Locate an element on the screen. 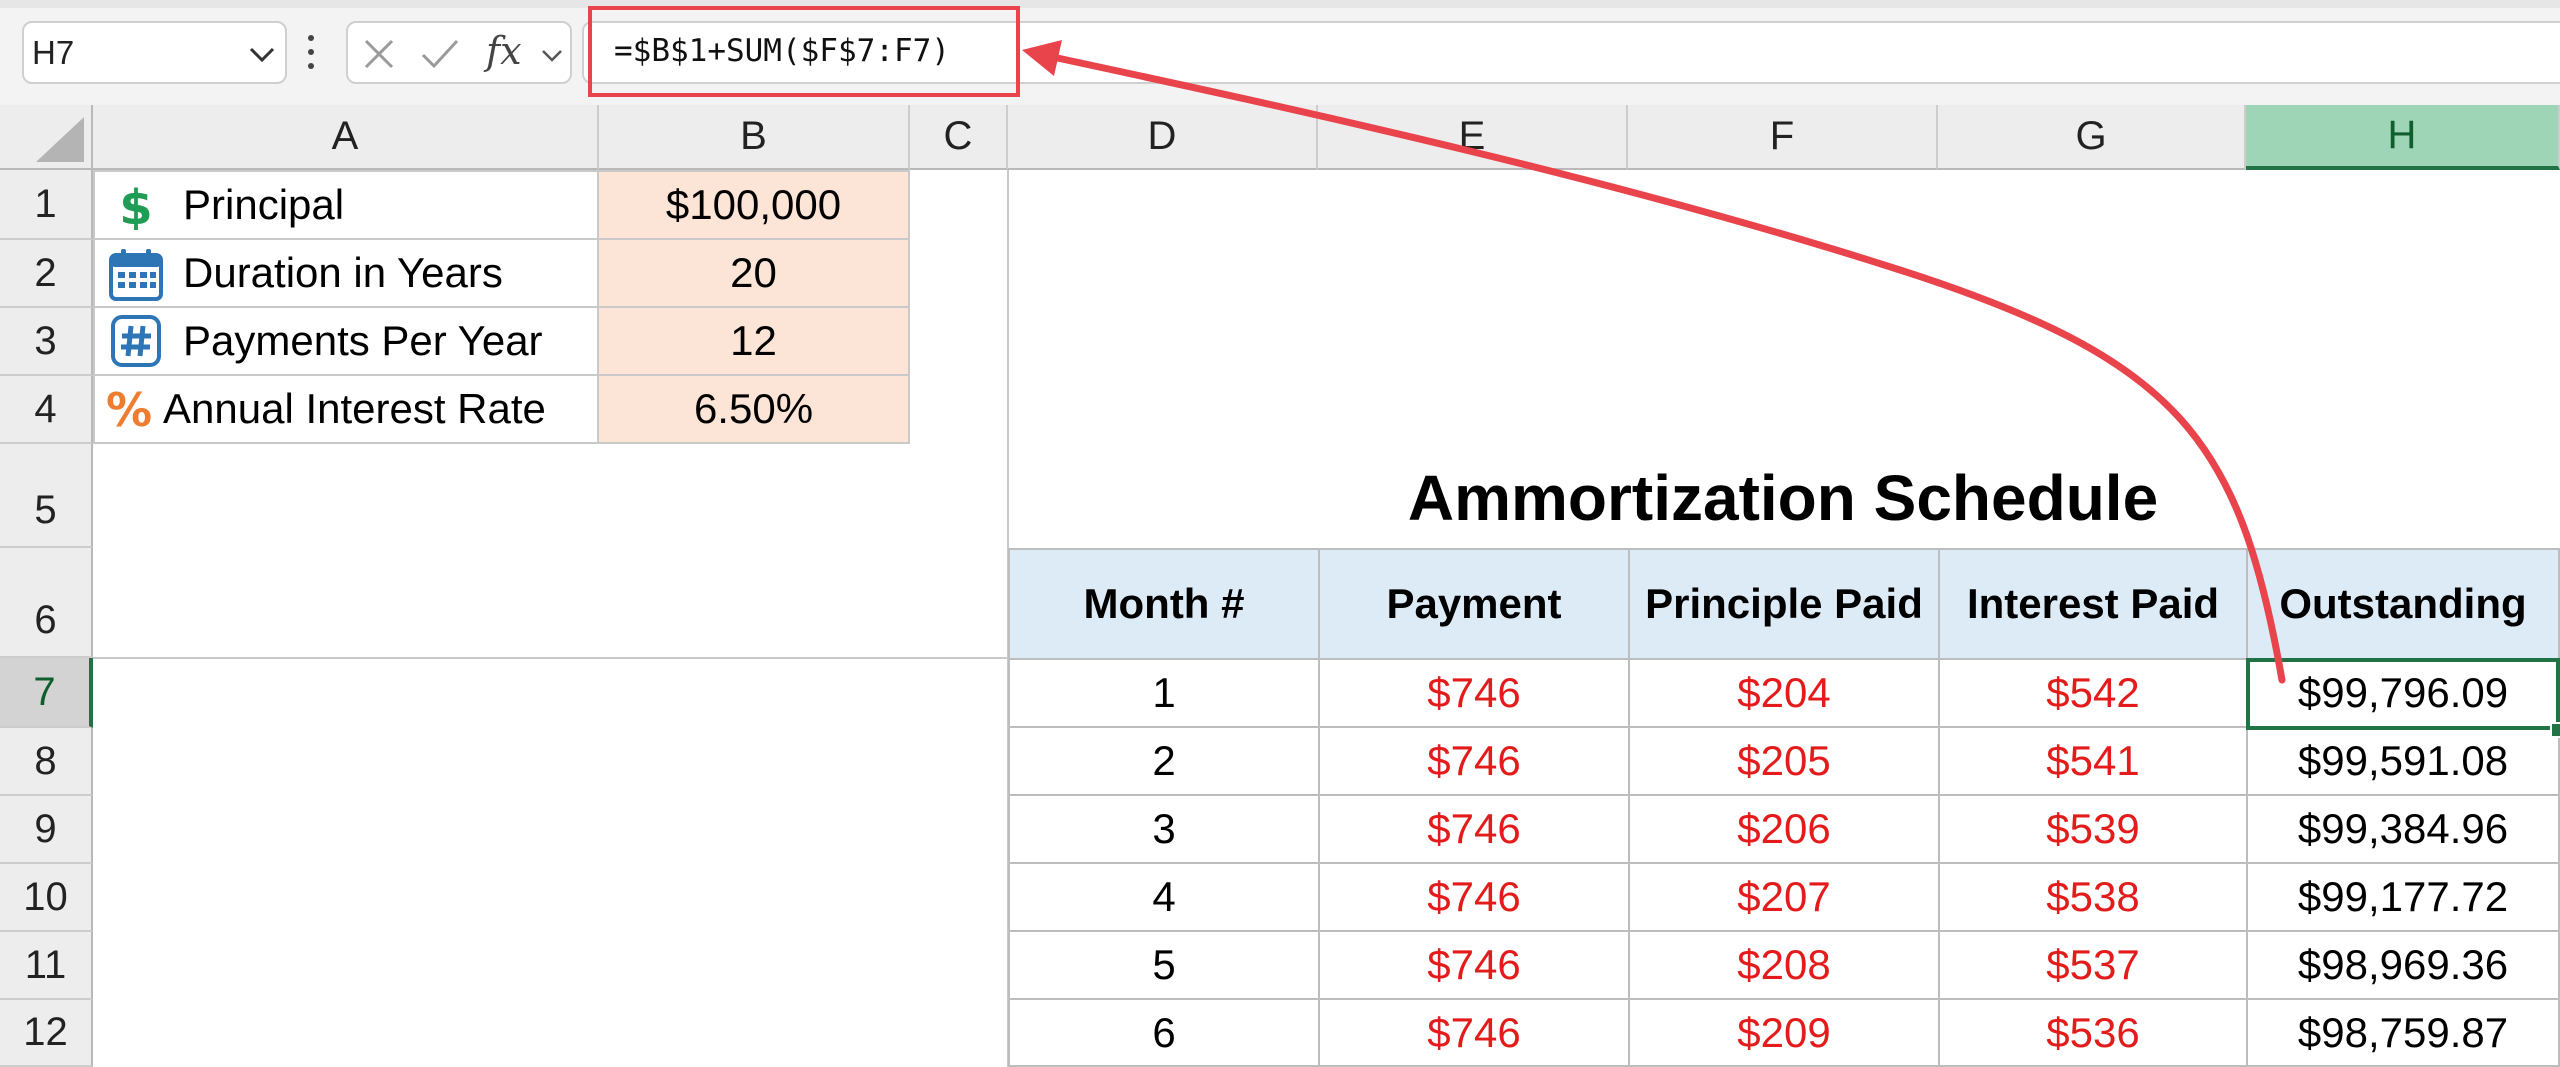 This screenshot has width=2560, height=1067. more-options-icon is located at coordinates (311, 52).